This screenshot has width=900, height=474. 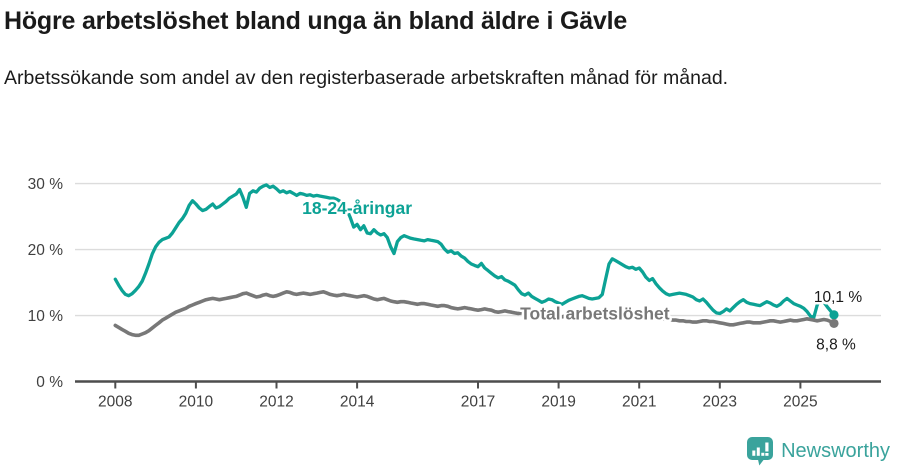 What do you see at coordinates (115, 402) in the screenshot?
I see `x-axis-tick-label: 2008` at bounding box center [115, 402].